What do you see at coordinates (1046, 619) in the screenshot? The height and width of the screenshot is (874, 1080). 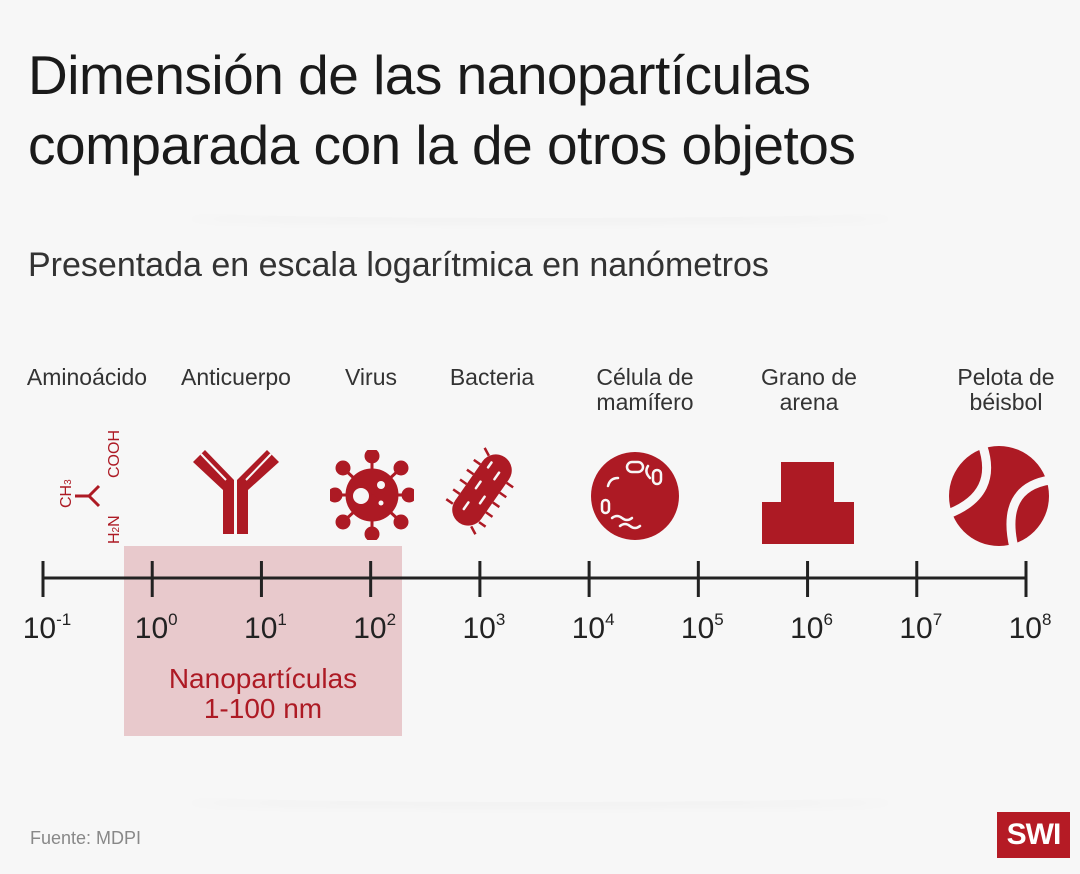 I see `tick-exponent: 8` at bounding box center [1046, 619].